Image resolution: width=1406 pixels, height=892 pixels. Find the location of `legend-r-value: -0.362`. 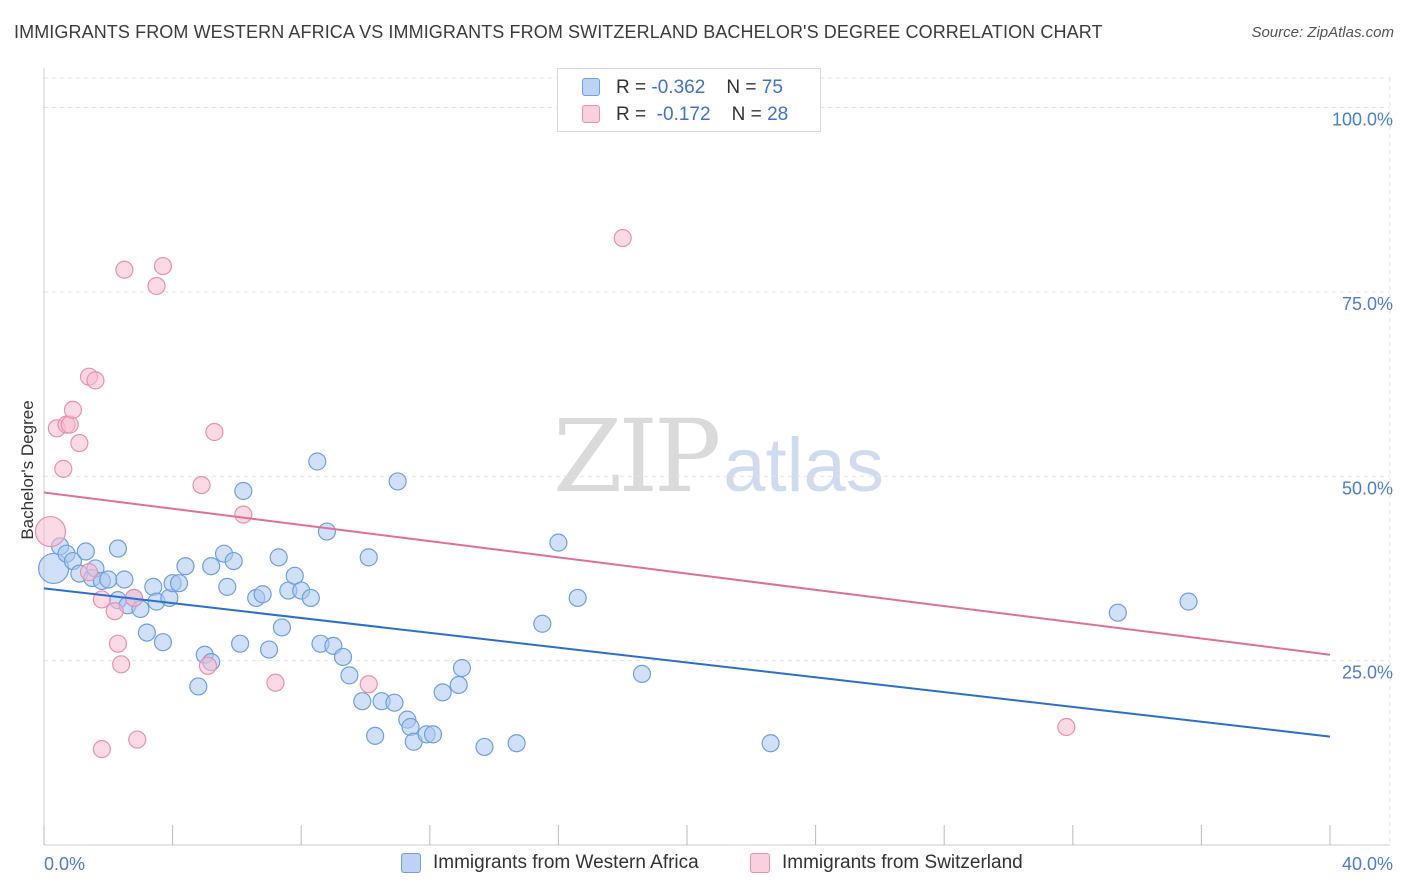

legend-r-value: -0.362 is located at coordinates (678, 87).